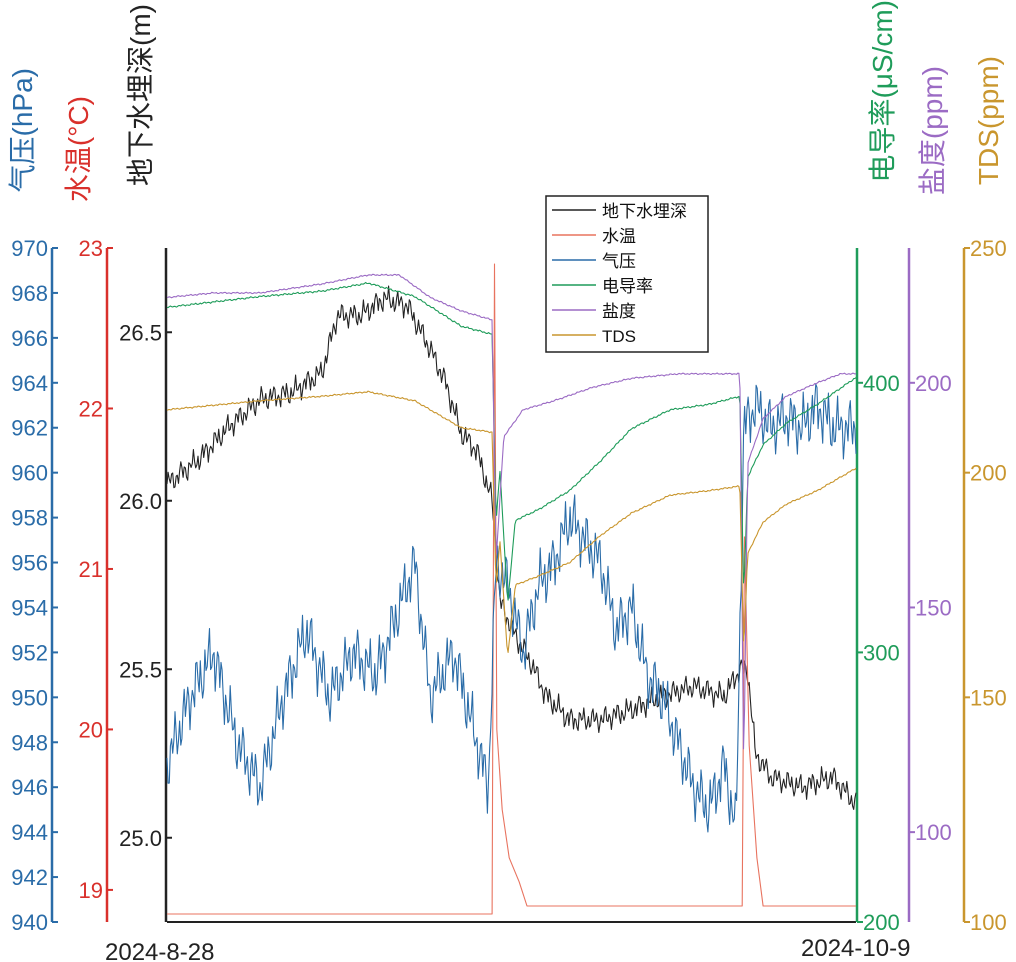 The height and width of the screenshot is (962, 1016). I want to click on pressure-tick-label: 944, so click(29, 832).